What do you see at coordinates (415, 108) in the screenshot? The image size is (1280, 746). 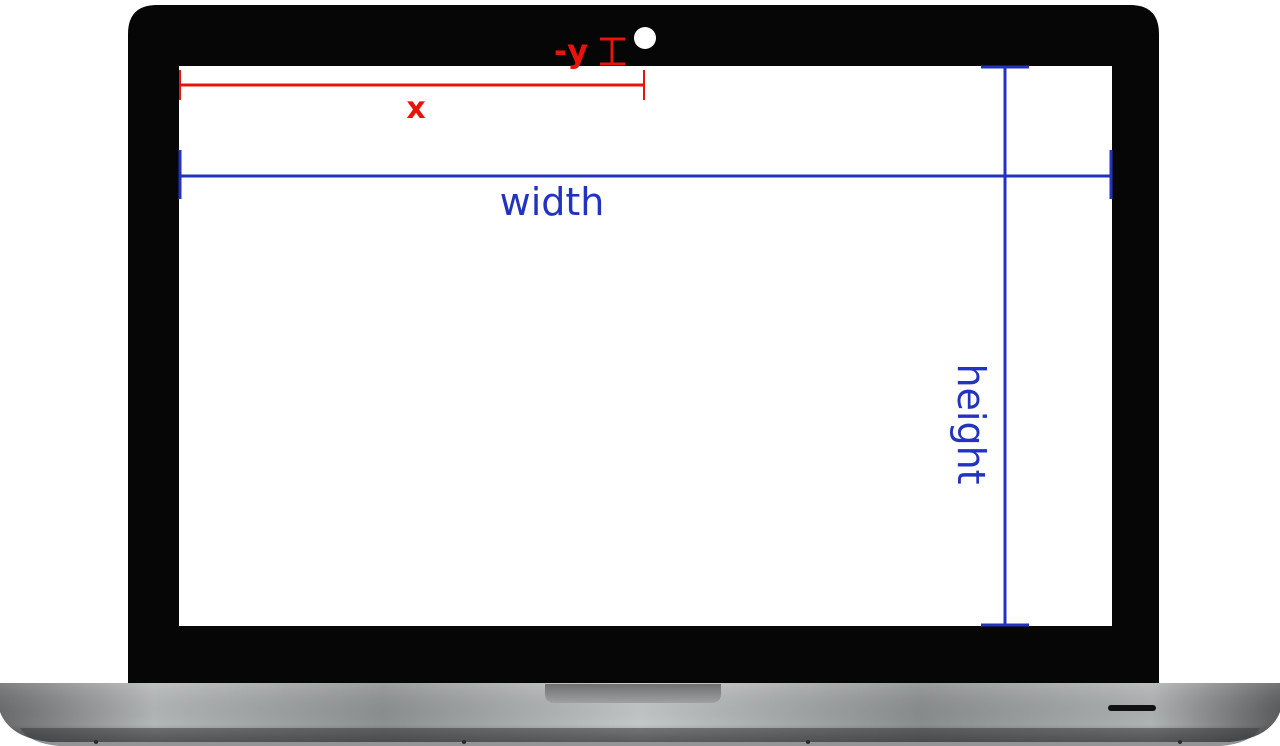 I see `x-label: x` at bounding box center [415, 108].